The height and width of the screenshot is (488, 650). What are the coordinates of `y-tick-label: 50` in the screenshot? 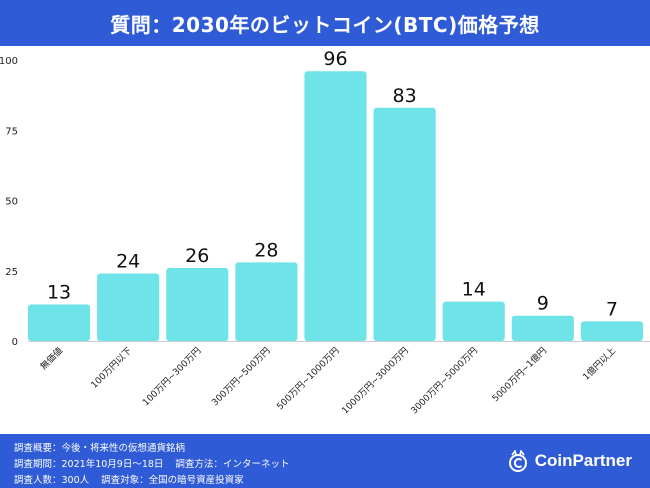 It's located at (11, 202).